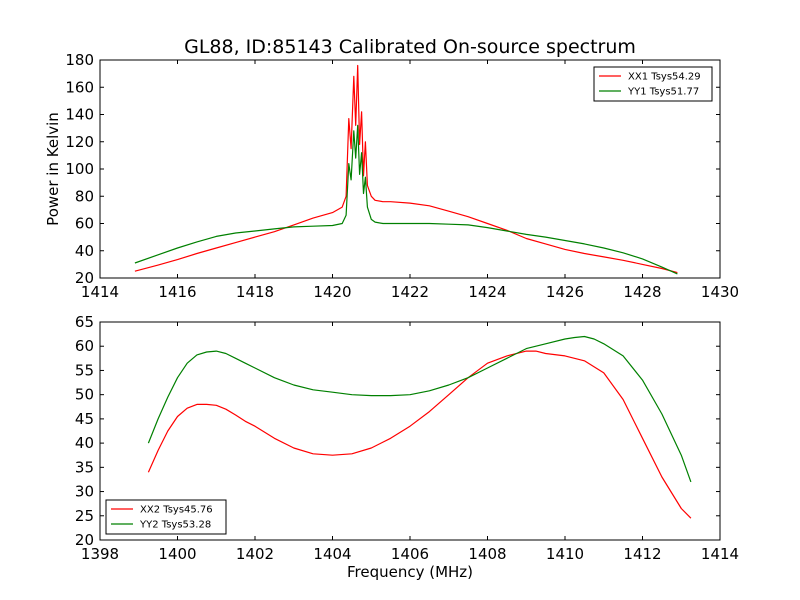 The height and width of the screenshot is (600, 800). Describe the element at coordinates (84, 395) in the screenshot. I see `y-tick-label: 50` at that location.